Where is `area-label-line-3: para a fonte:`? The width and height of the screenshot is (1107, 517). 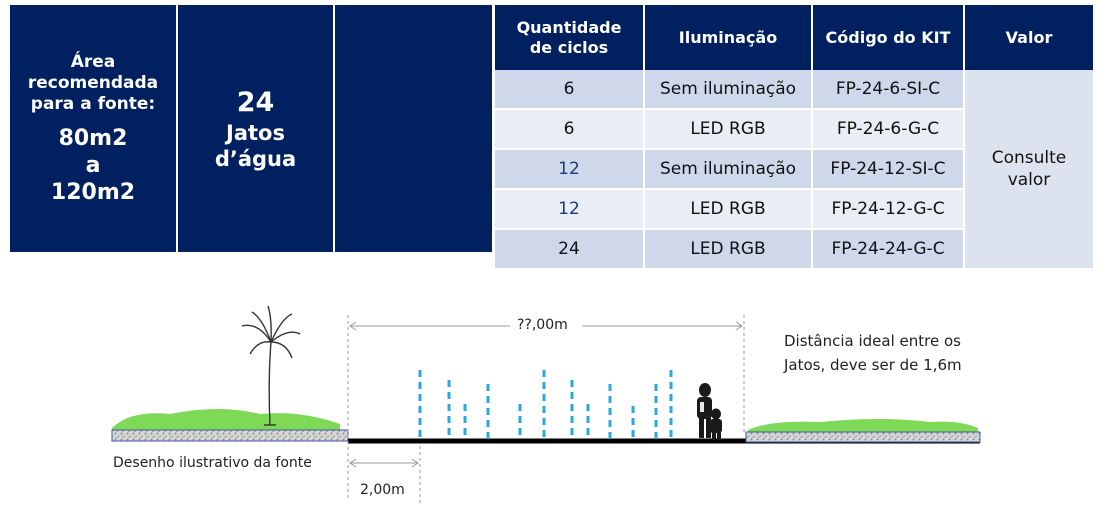 area-label-line-3: para a fonte: is located at coordinates (93, 103).